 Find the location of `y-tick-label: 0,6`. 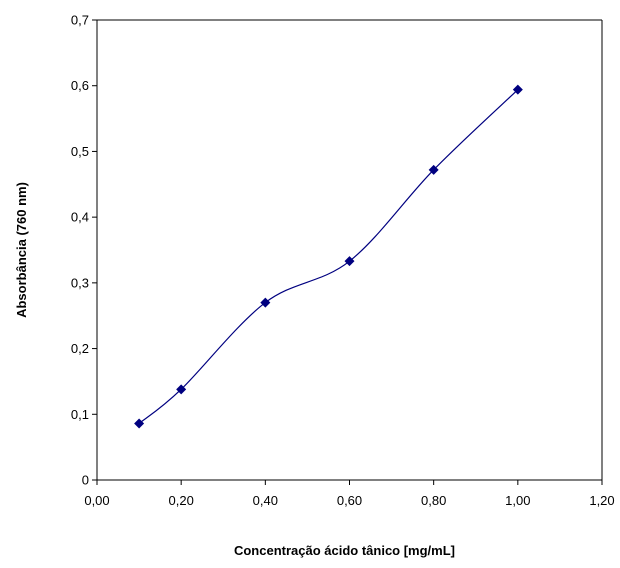

y-tick-label: 0,6 is located at coordinates (80, 85).